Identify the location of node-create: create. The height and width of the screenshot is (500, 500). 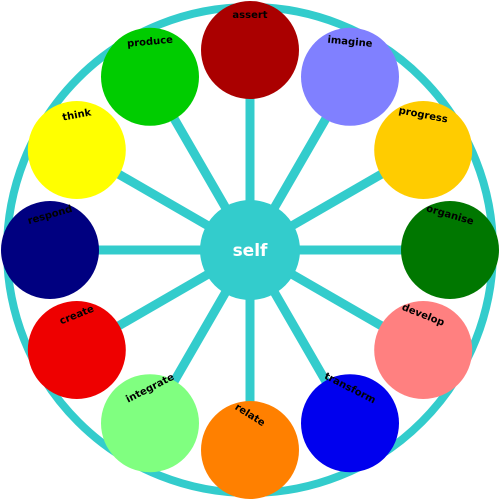
(76, 350).